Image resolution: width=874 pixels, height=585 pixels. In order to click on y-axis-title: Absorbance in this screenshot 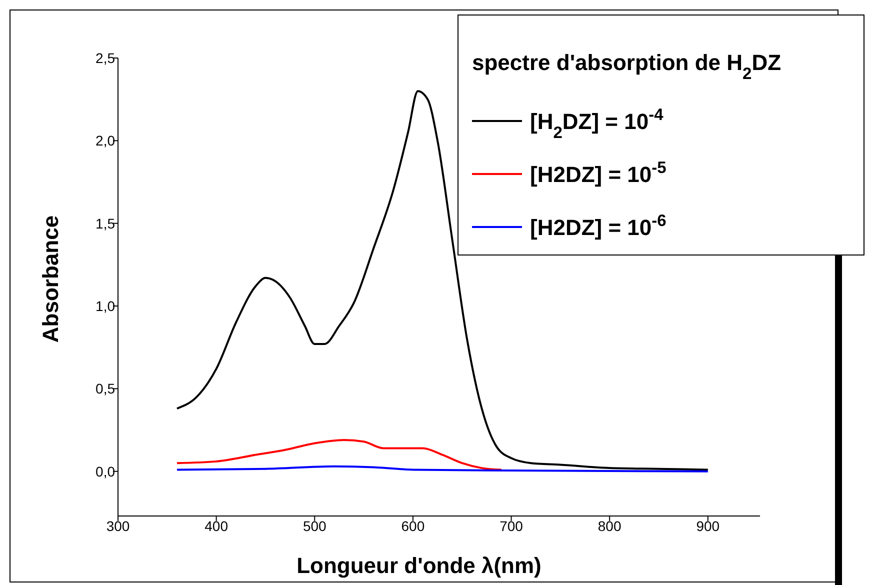, I will do `click(50, 279)`.